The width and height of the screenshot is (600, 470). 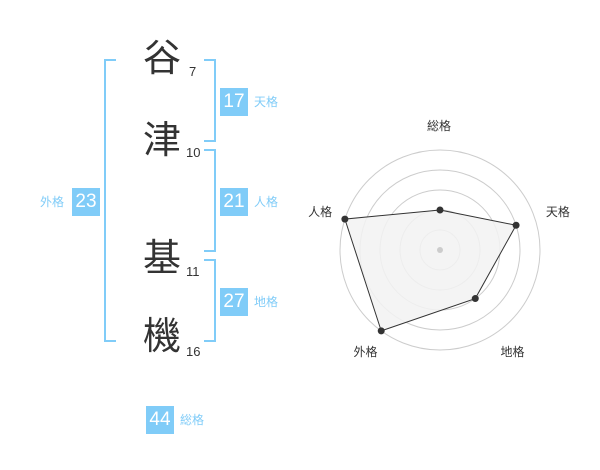 I want to click on name-char: 津, so click(x=161, y=140).